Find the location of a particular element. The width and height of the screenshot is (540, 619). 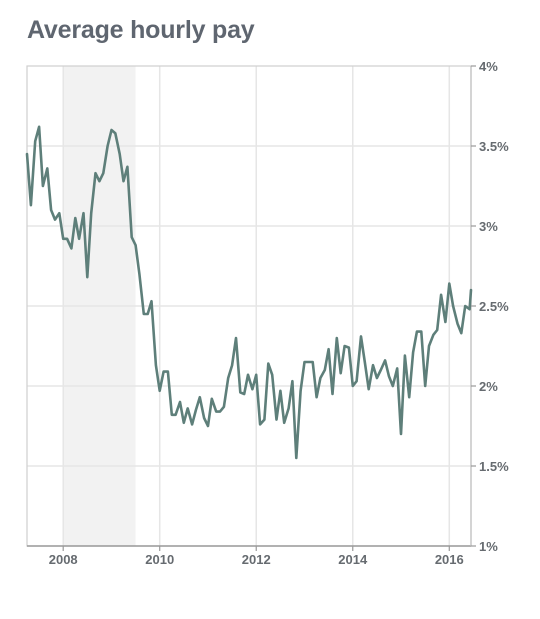

x-tick-label: 2012 is located at coordinates (256, 559).